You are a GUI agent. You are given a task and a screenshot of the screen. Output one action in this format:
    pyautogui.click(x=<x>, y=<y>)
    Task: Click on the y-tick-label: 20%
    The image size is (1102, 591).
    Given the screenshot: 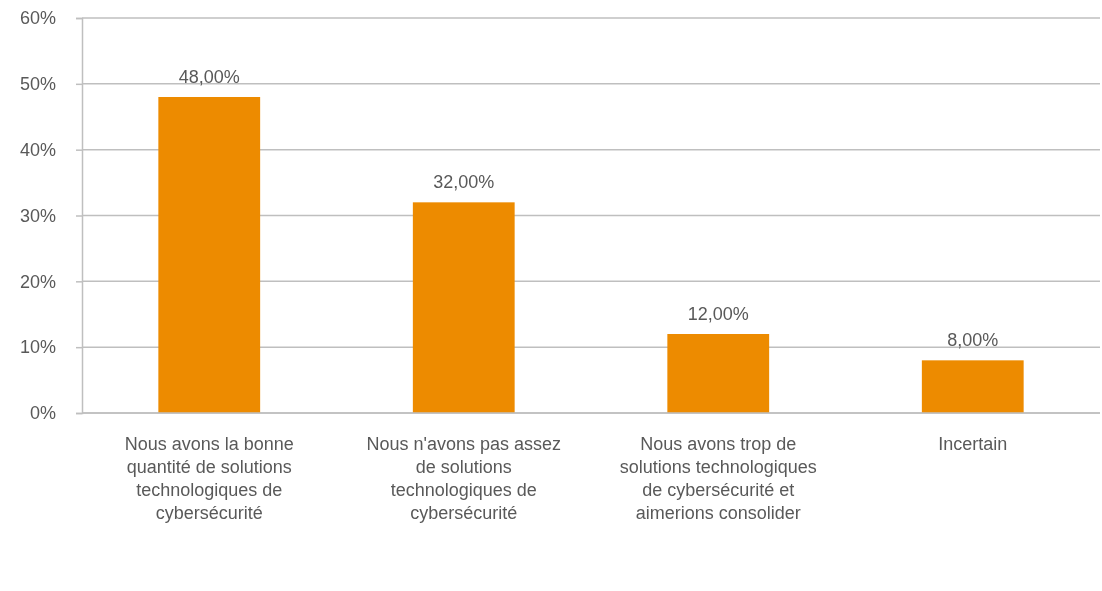 What is the action you would take?
    pyautogui.click(x=37, y=281)
    